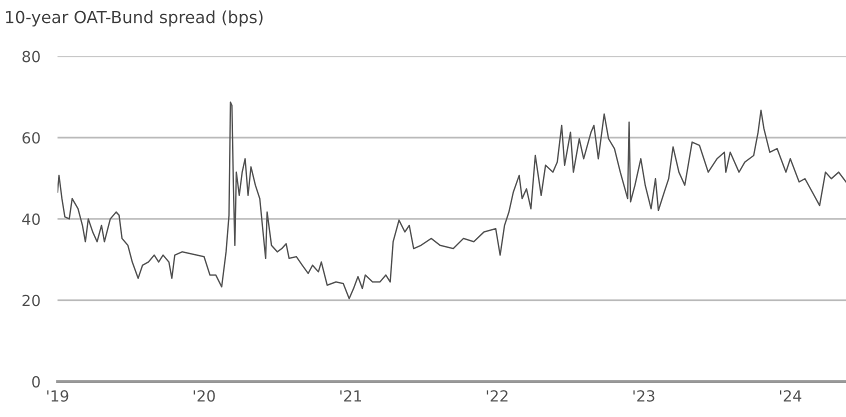 The image size is (846, 417). Describe the element at coordinates (134, 18) in the screenshot. I see `chart-title: 10-year OAT-Bund spread (bps)` at that location.